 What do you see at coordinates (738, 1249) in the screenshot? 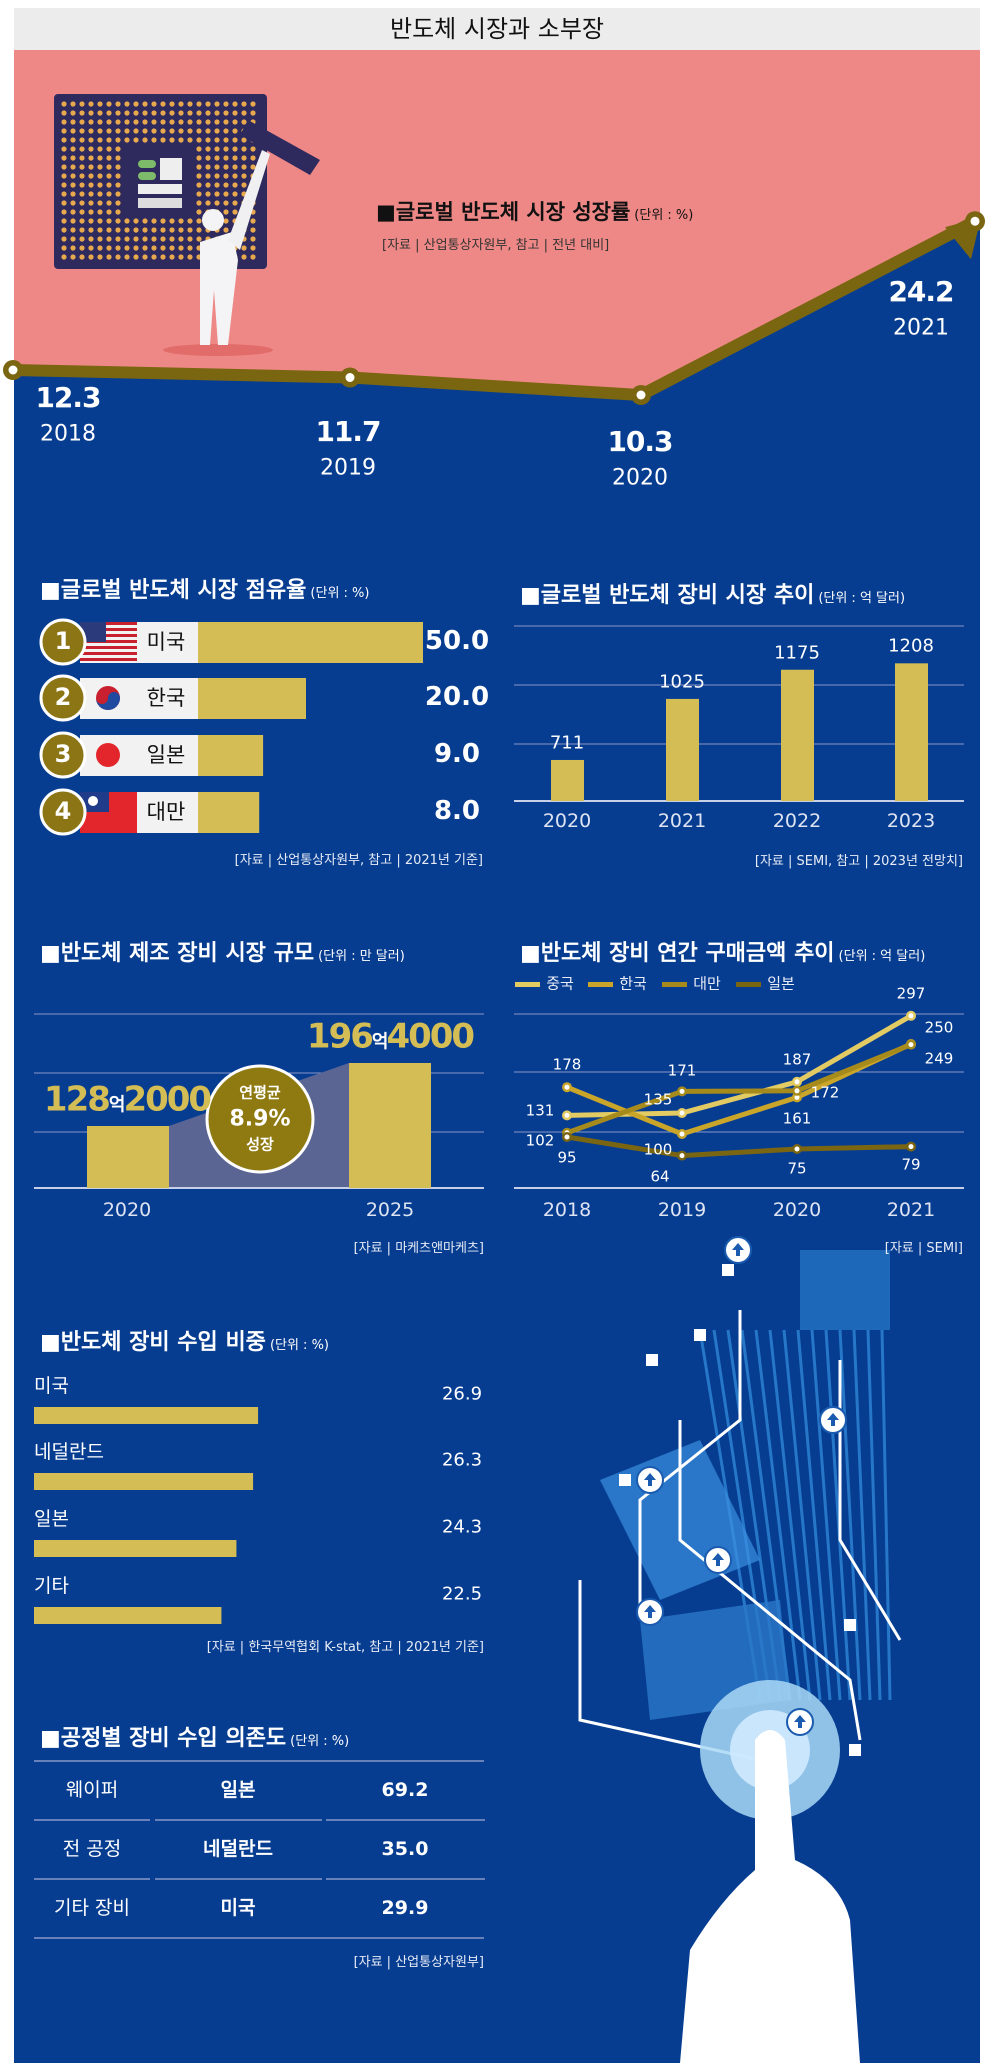
I see `arrow-up-icon` at bounding box center [738, 1249].